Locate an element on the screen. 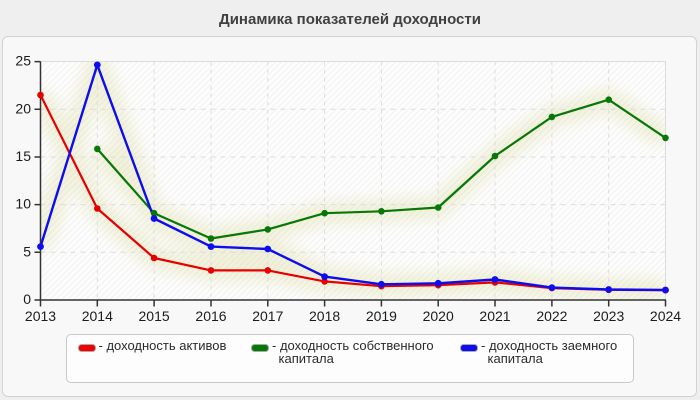 The height and width of the screenshot is (400, 700). svg-text: 2019 is located at coordinates (381, 316).